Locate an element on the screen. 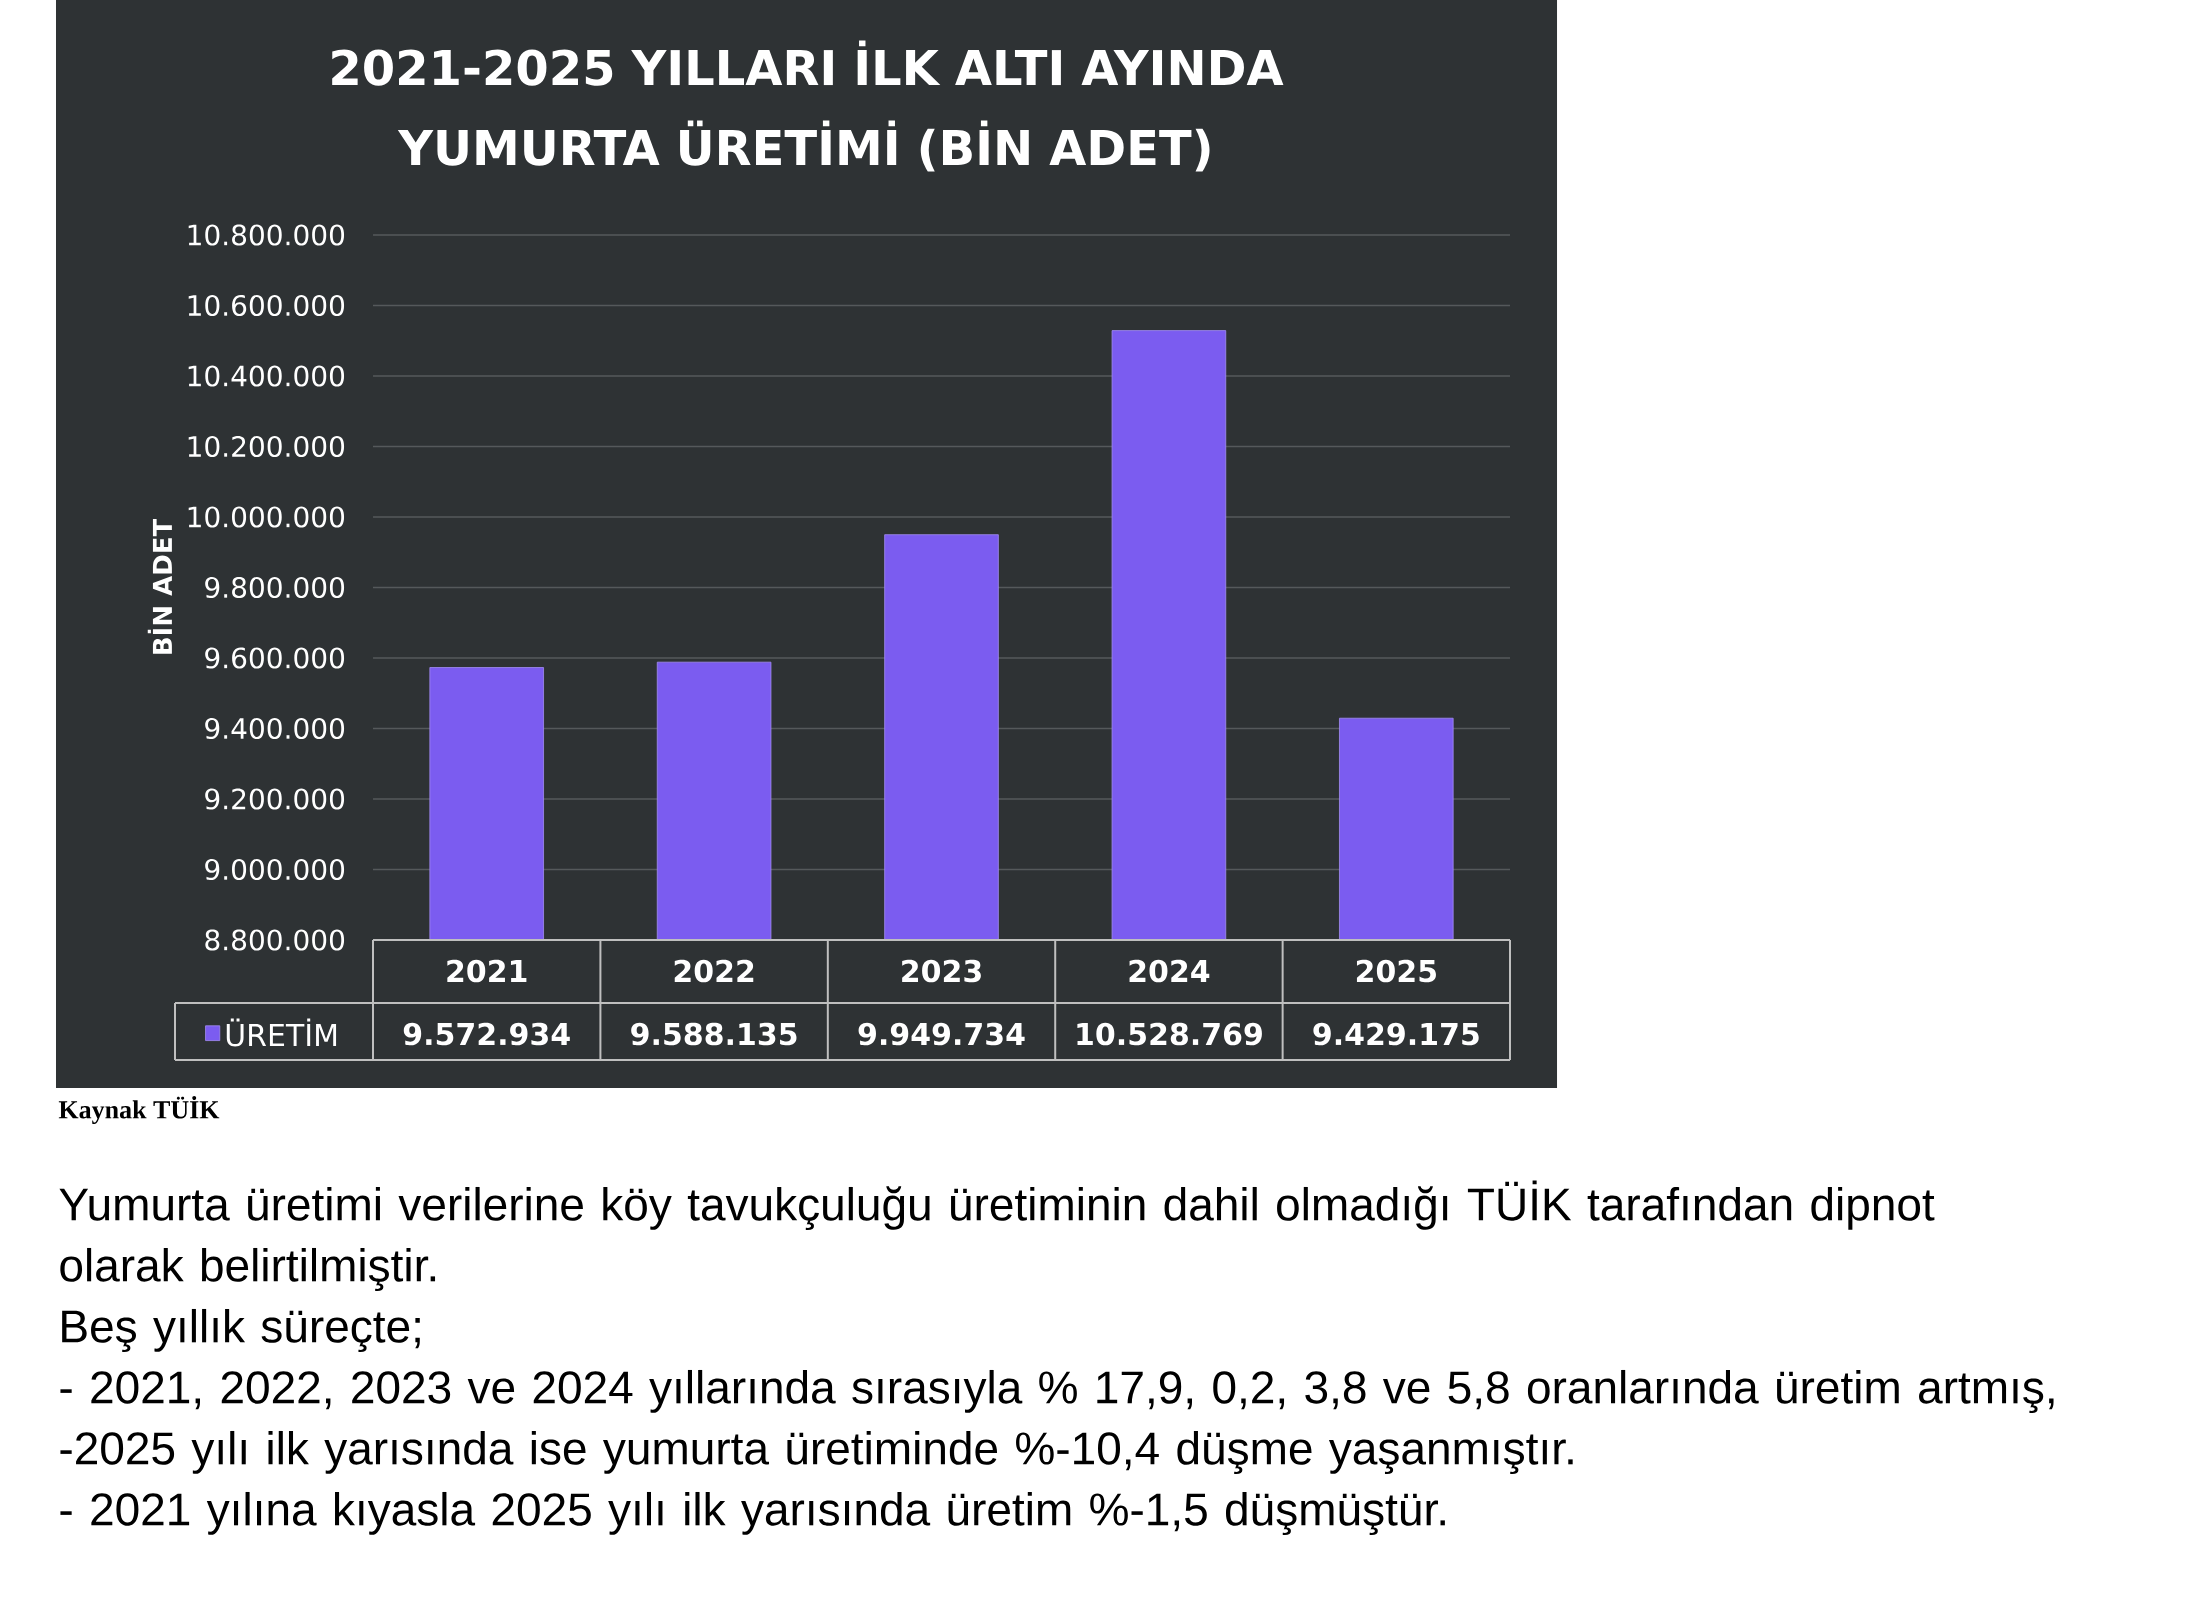 The height and width of the screenshot is (1605, 2209). x-tick-label: 2022 is located at coordinates (714, 971).